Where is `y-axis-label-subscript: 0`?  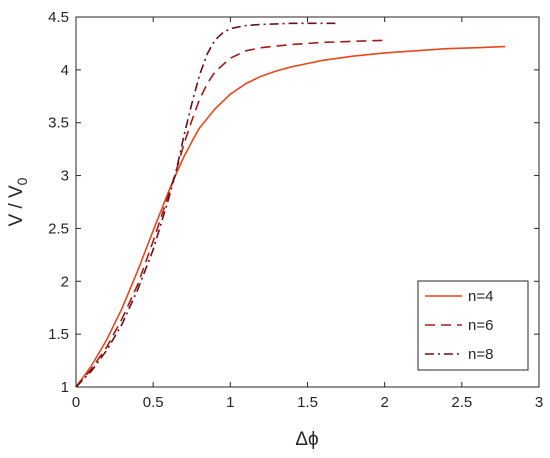 y-axis-label-subscript: 0 is located at coordinates (22, 181).